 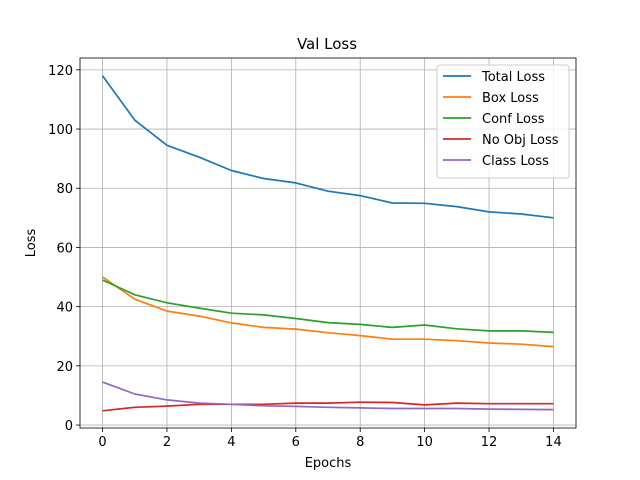 I want to click on series-line-conf-loss, so click(x=328, y=306).